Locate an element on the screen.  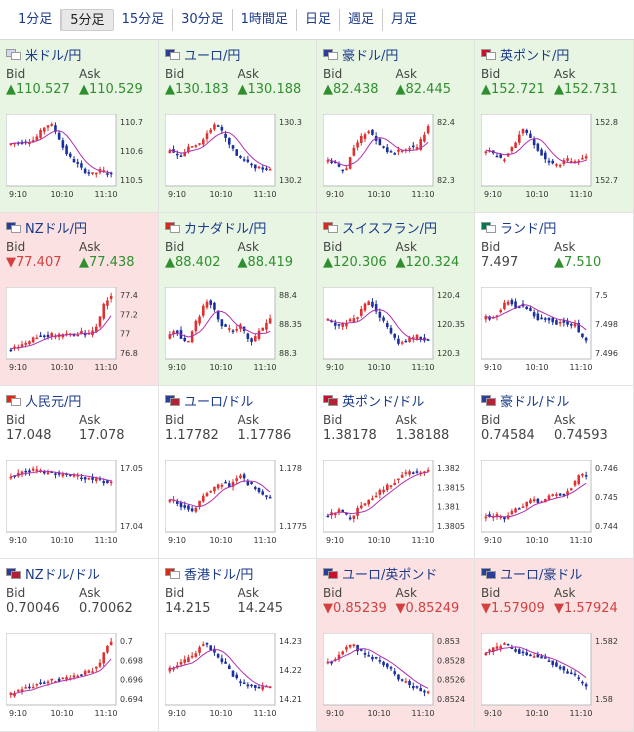
y-tick-label: 17.05 is located at coordinates (131, 468).